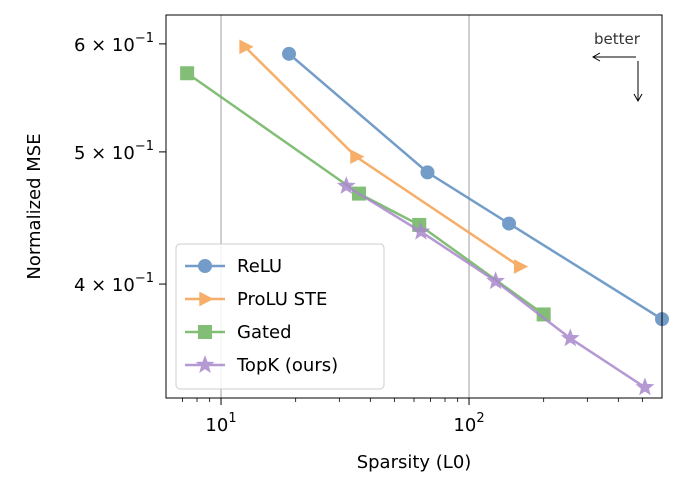  What do you see at coordinates (287, 365) in the screenshot?
I see `legend-label: TopK (ours)` at bounding box center [287, 365].